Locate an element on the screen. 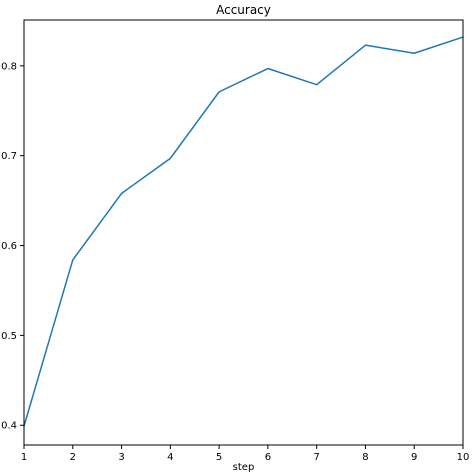 The width and height of the screenshot is (474, 476). y-tick-label: 0.6 is located at coordinates (9, 246).